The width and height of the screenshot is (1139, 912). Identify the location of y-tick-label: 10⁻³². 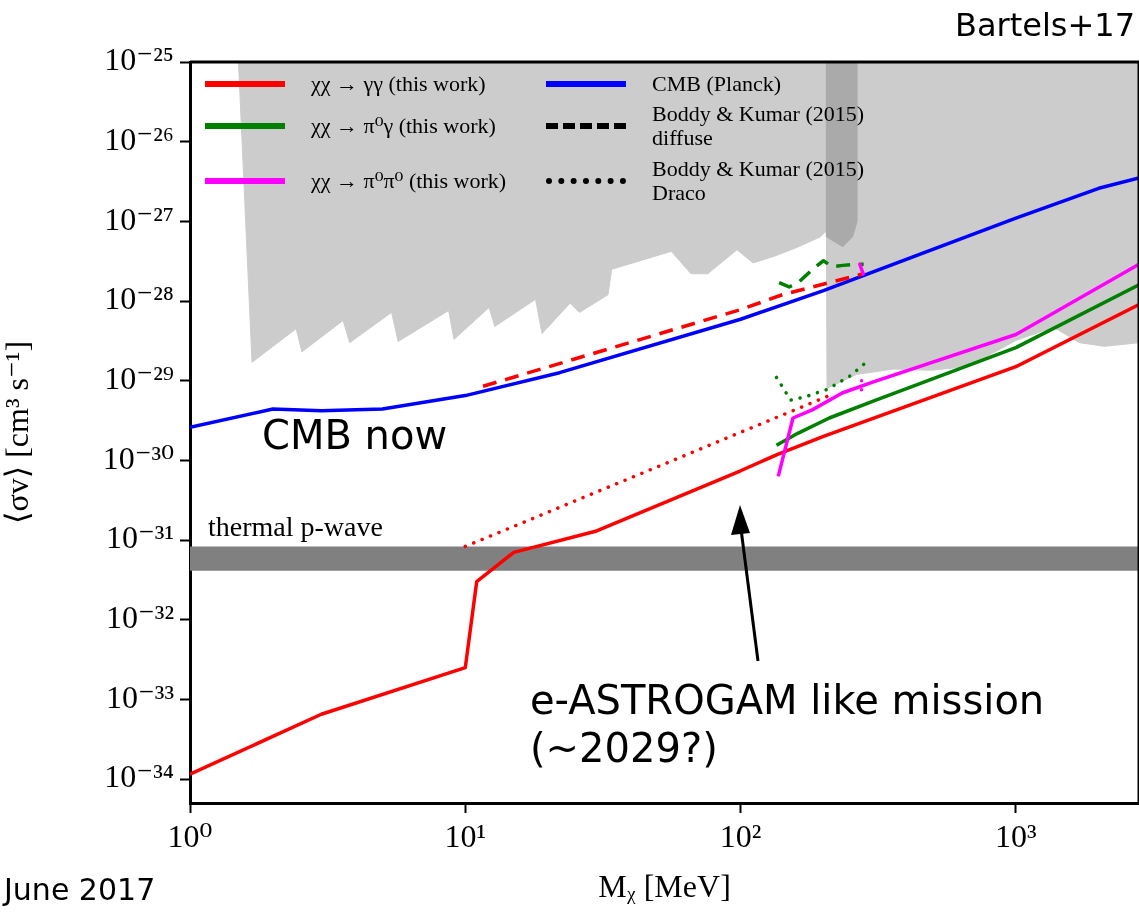
(139, 617).